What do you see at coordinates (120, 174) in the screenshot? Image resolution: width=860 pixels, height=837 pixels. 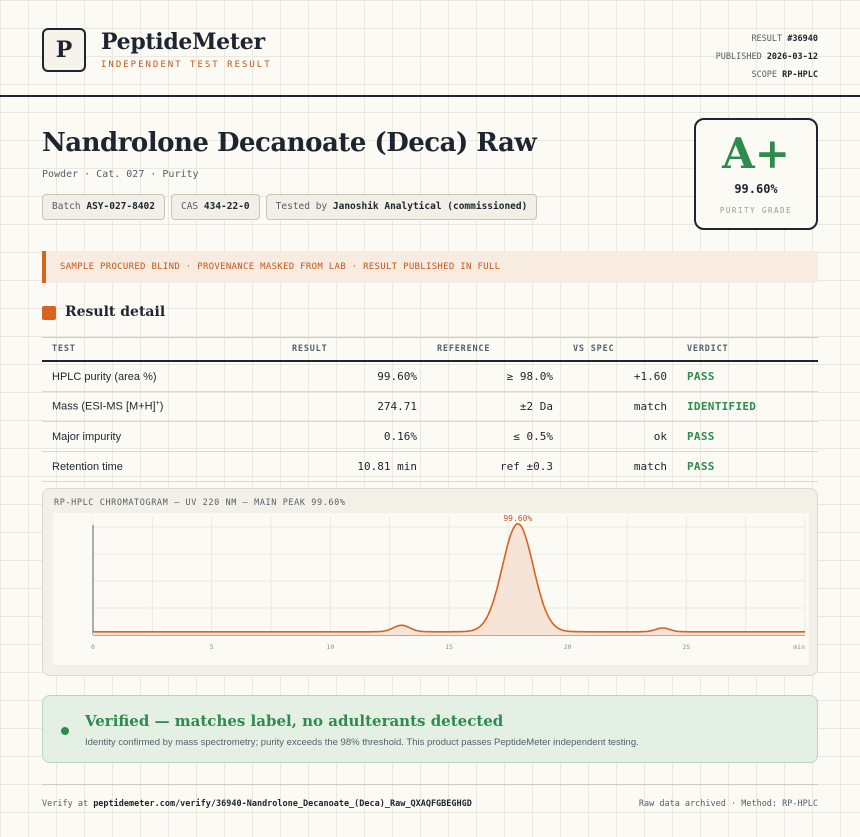 I see `product-subline: Powder · Cat. 027 · Purity` at bounding box center [120, 174].